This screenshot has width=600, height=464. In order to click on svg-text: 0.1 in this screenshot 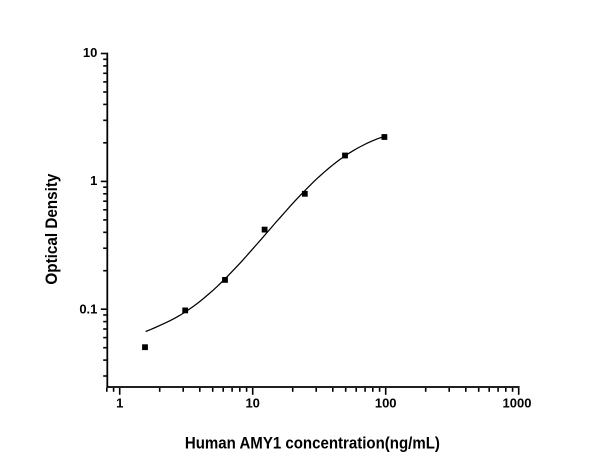, I will do `click(88, 309)`.